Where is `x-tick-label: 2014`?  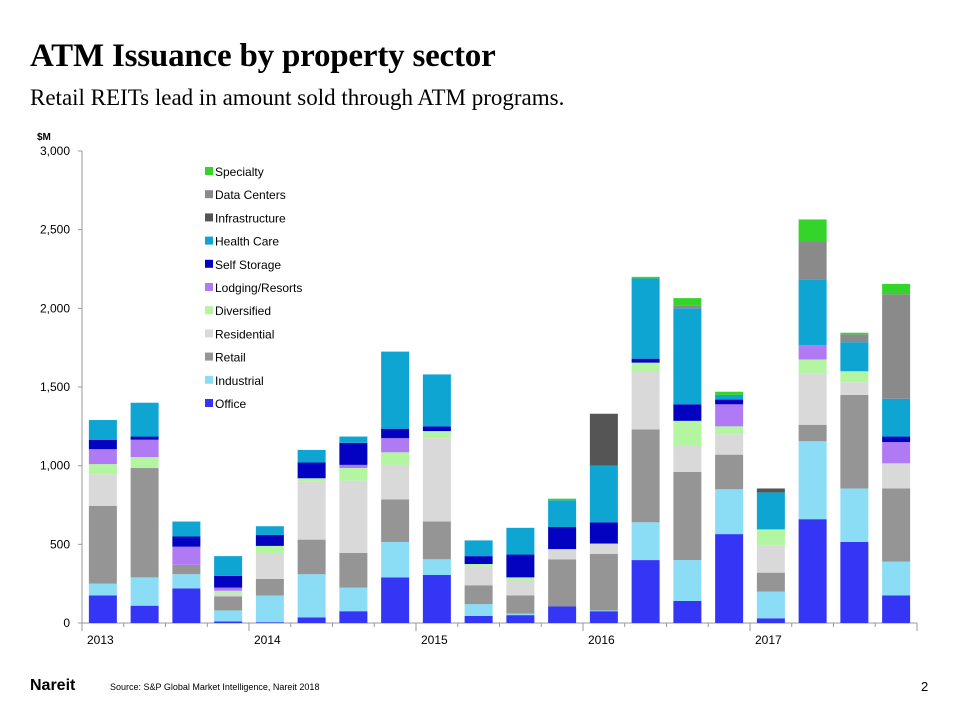
x-tick-label: 2014 is located at coordinates (267, 640).